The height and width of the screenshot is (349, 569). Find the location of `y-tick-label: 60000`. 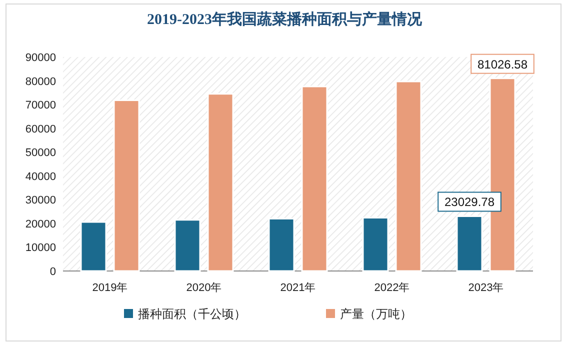

y-tick-label: 60000 is located at coordinates (40, 129).